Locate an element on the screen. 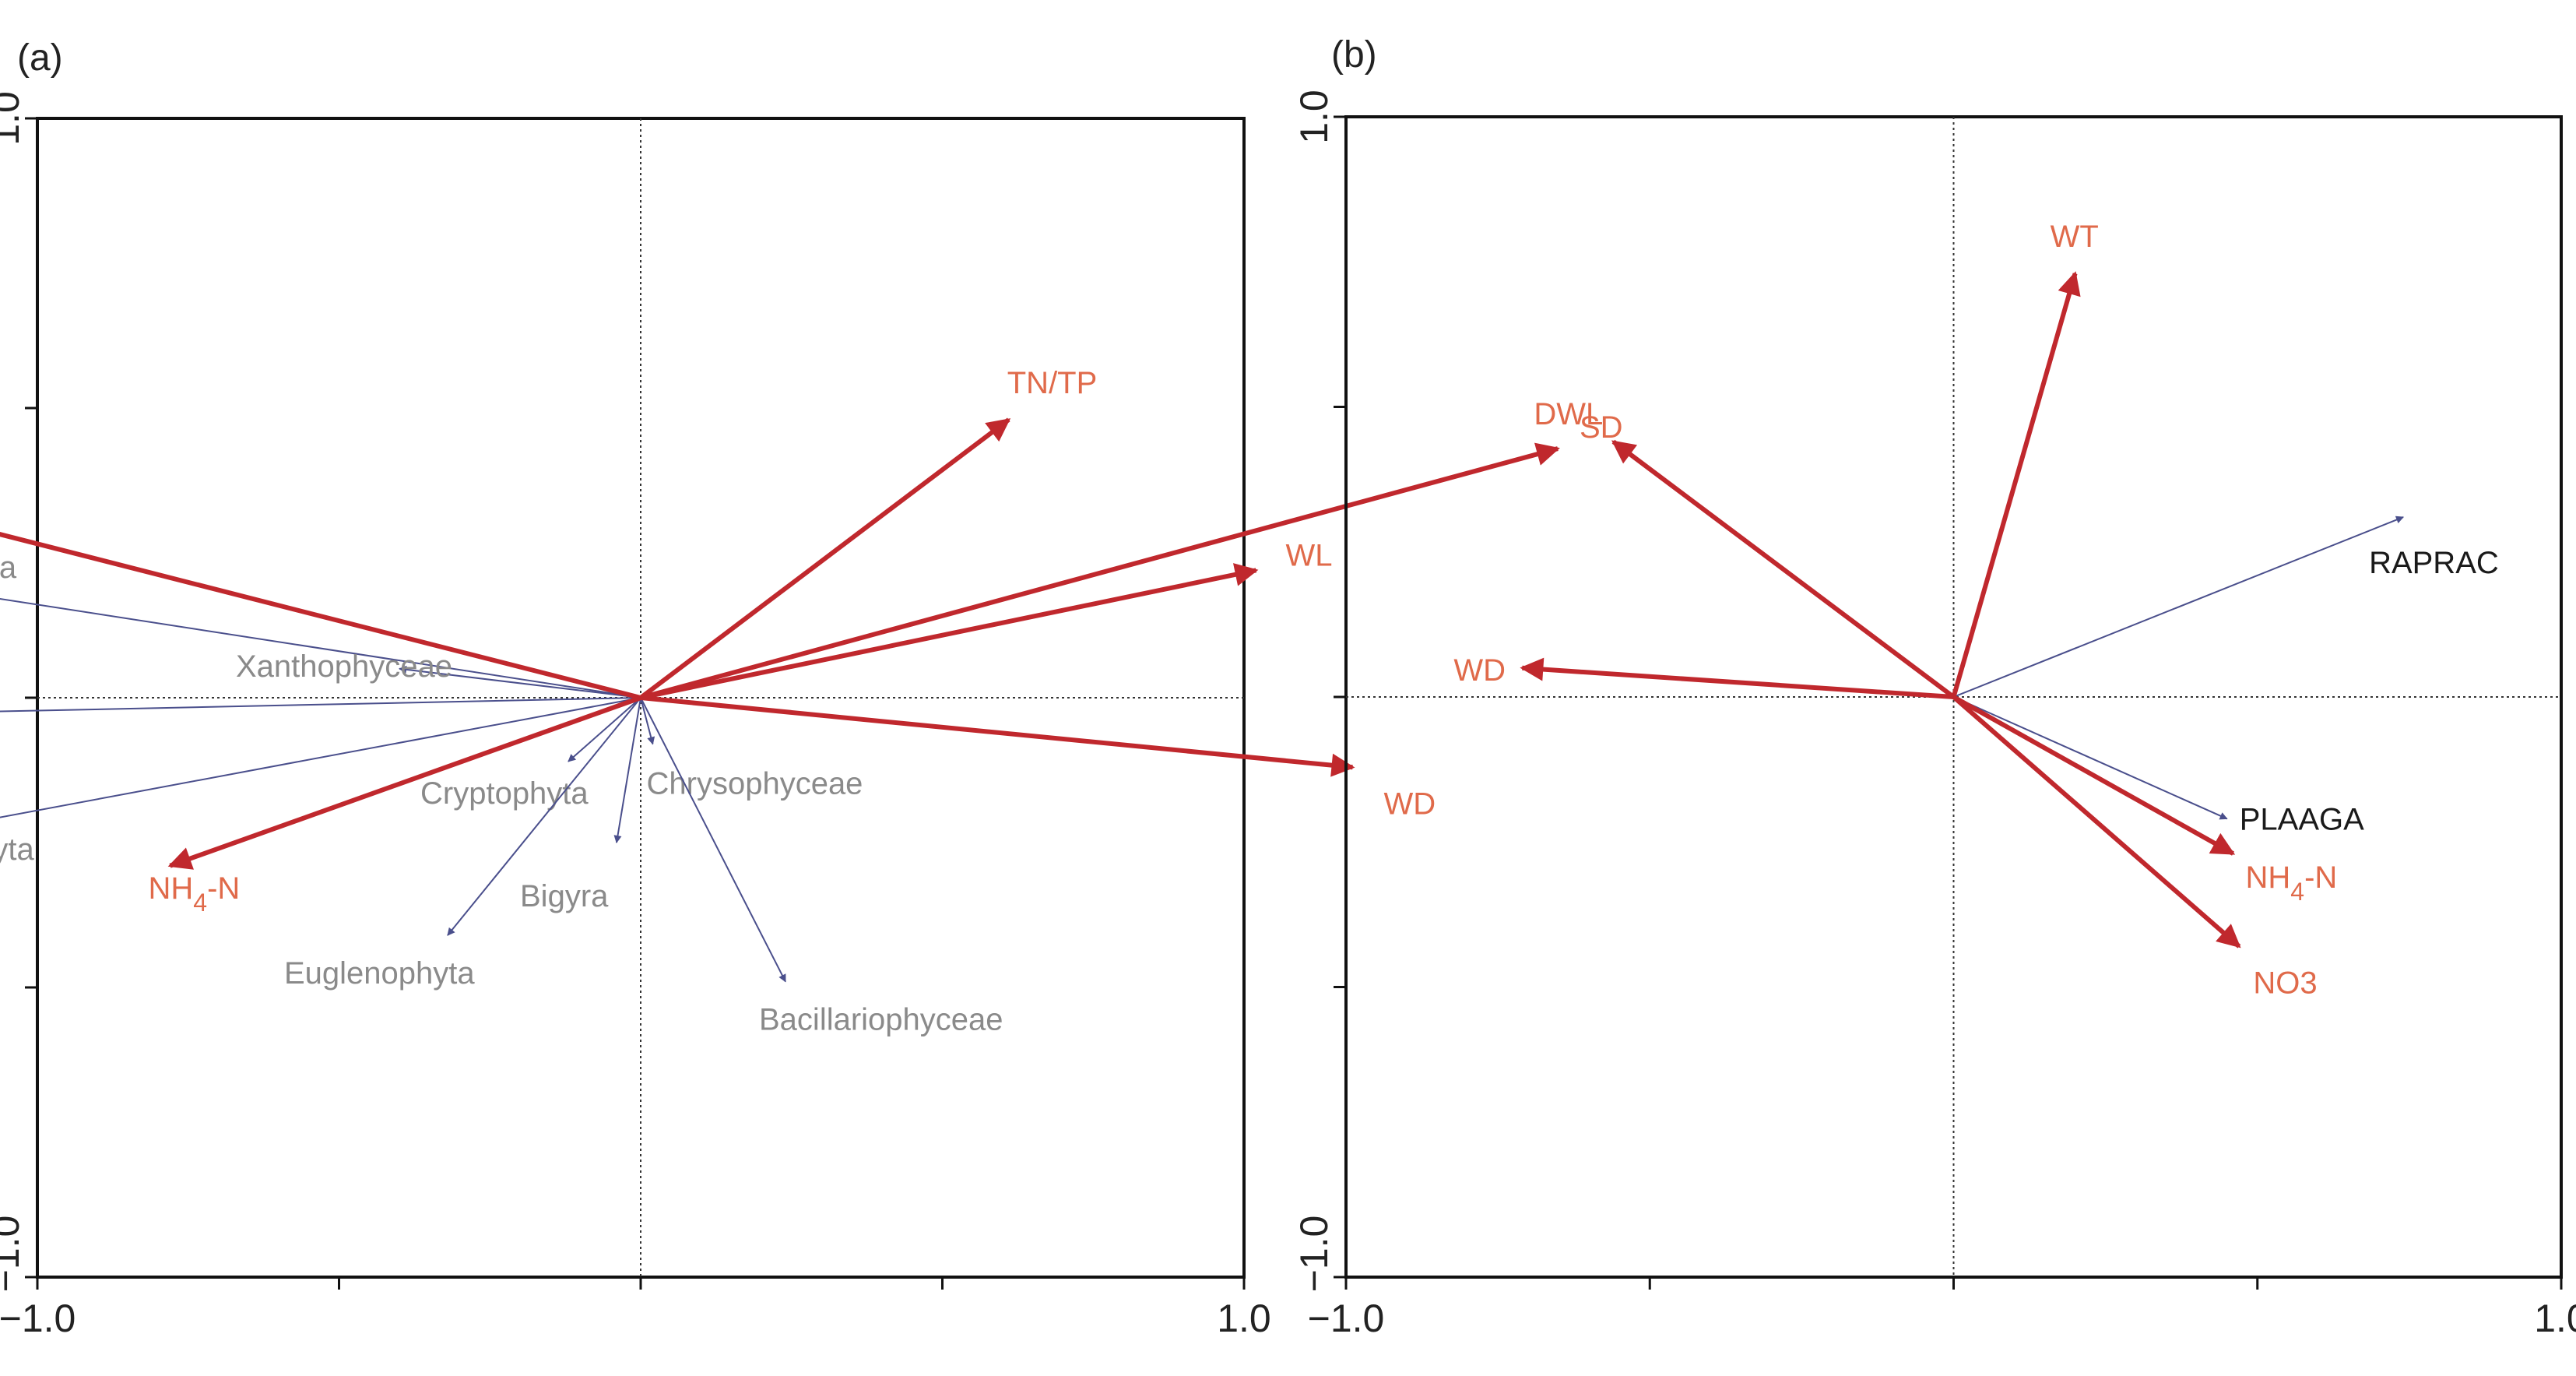 The height and width of the screenshot is (1376, 2576). env-label: SD is located at coordinates (1602, 427).